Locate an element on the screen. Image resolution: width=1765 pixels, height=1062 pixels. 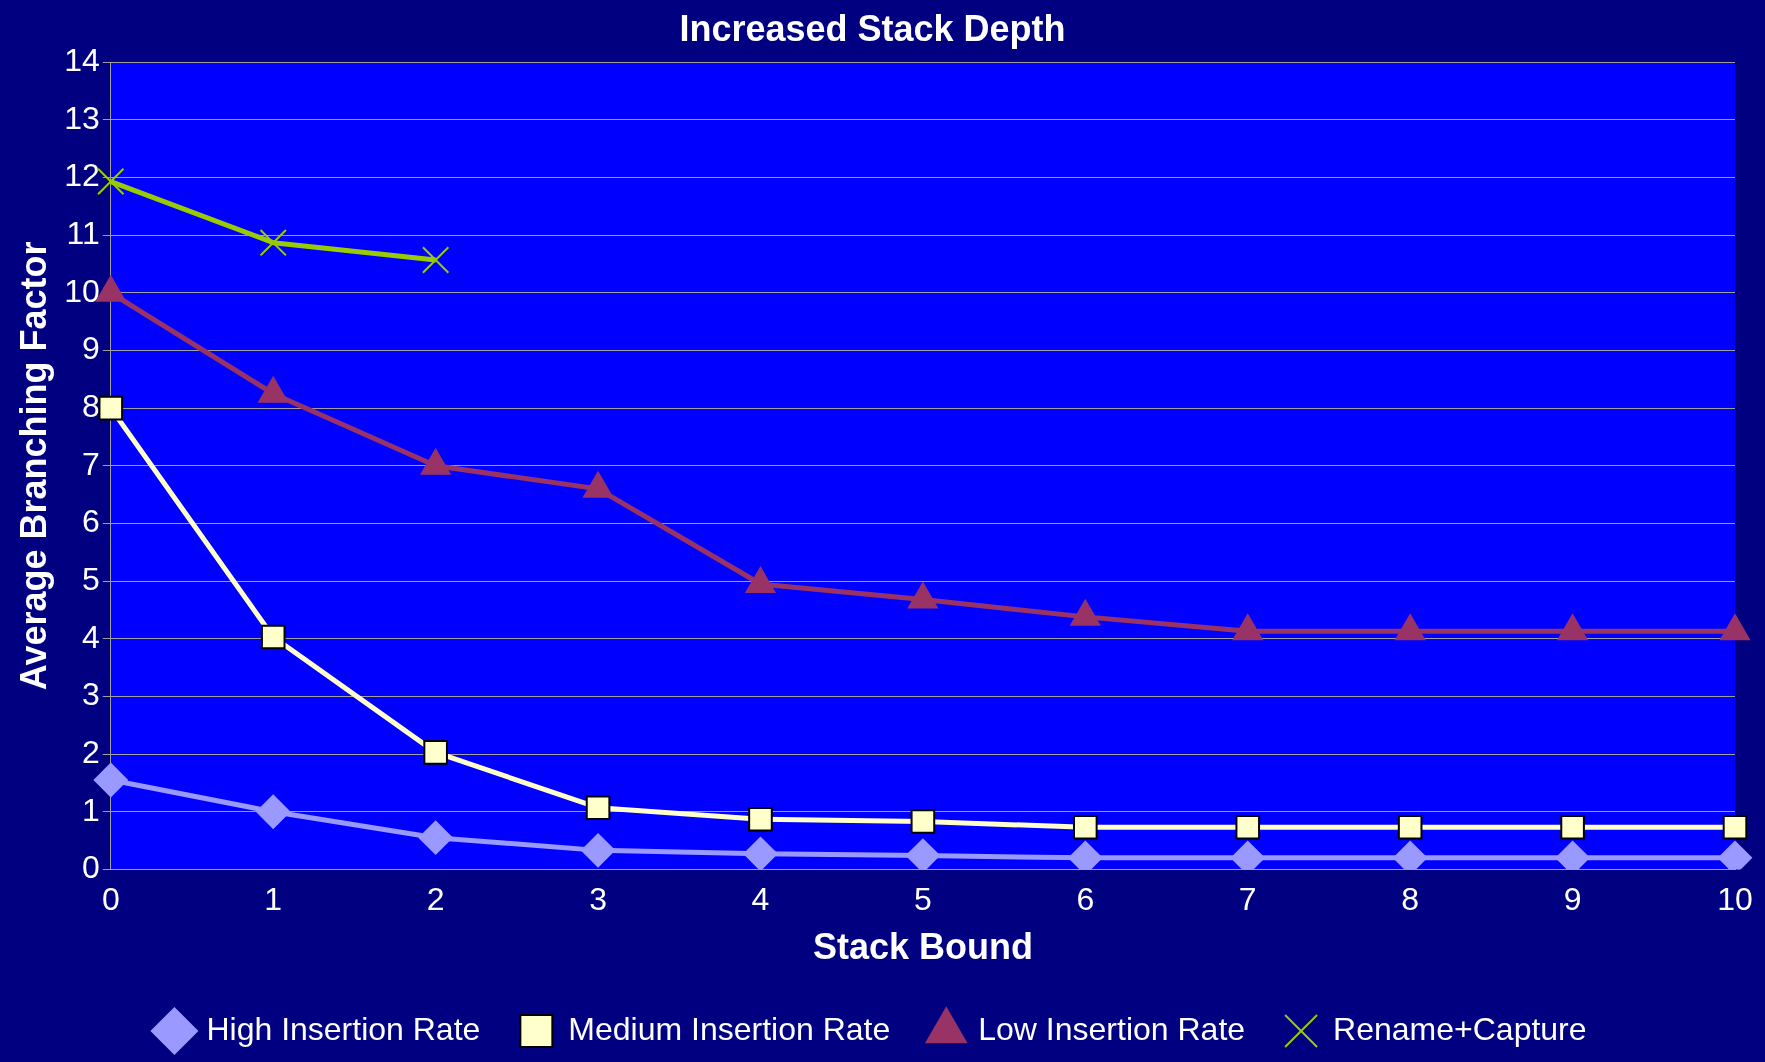
x-axis-title: Stack Bound is located at coordinates (922, 947).